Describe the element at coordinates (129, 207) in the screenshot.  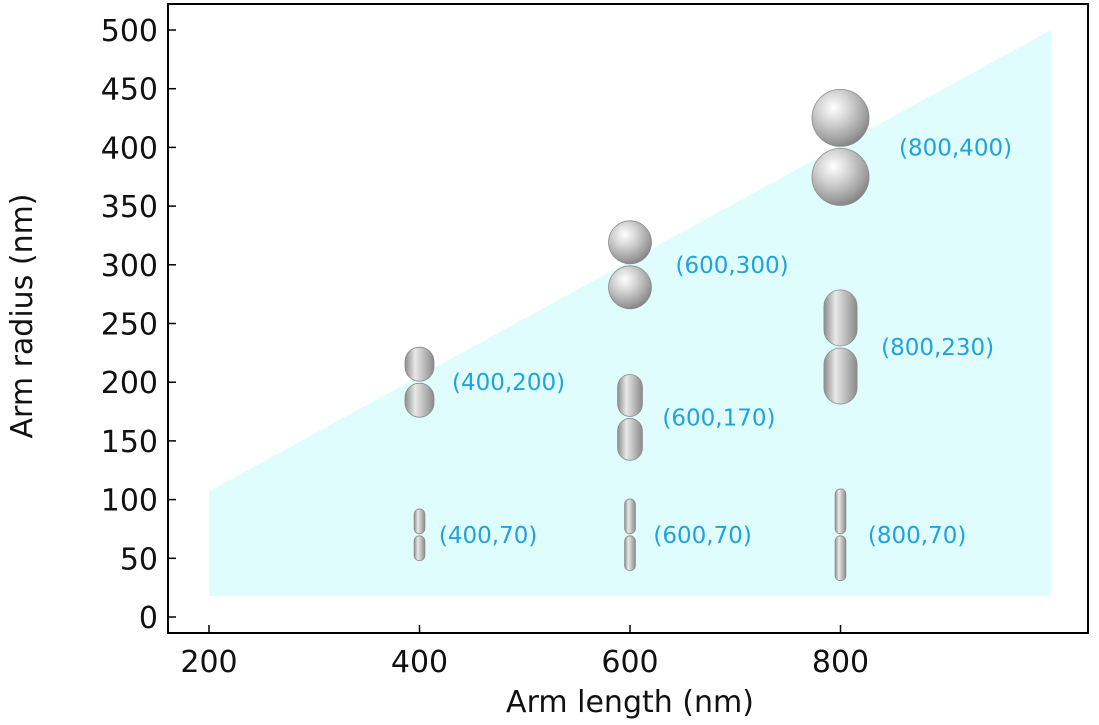
I see `y-tick-label: 350` at that location.